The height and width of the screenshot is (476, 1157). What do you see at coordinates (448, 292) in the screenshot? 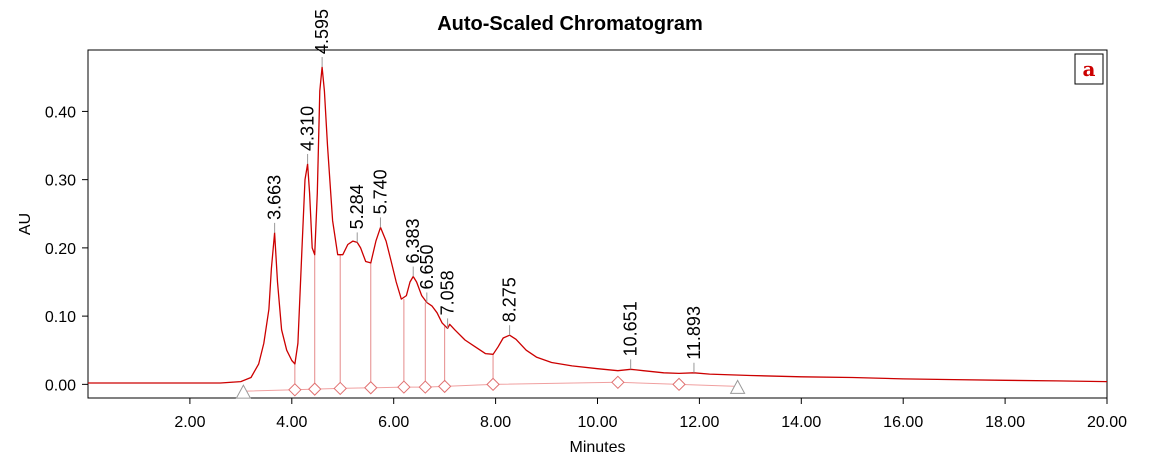
I see `peak-label: 7.058` at bounding box center [448, 292].